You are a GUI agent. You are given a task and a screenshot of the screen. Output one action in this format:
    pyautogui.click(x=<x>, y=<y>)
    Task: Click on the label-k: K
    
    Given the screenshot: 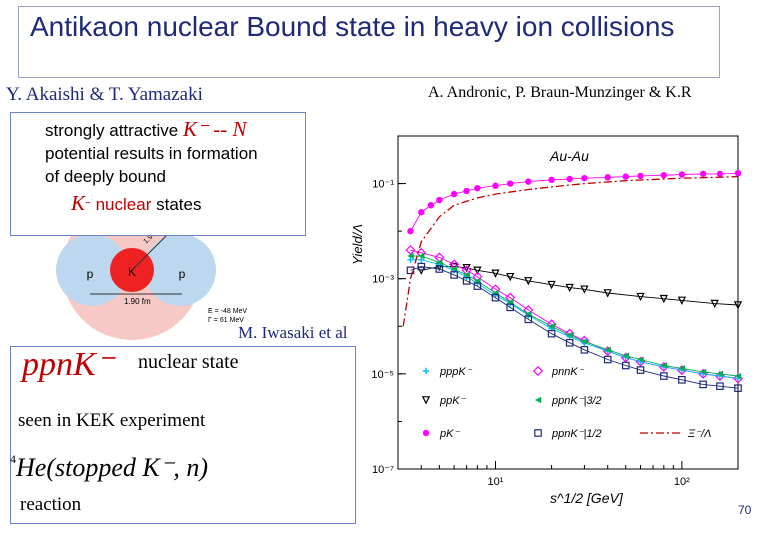 What is the action you would take?
    pyautogui.click(x=132, y=272)
    